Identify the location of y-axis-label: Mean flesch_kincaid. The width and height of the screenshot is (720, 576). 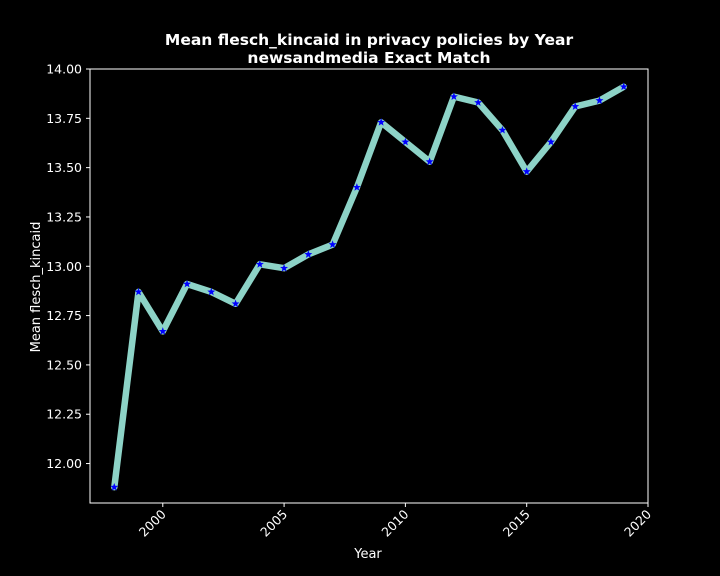
(36, 287).